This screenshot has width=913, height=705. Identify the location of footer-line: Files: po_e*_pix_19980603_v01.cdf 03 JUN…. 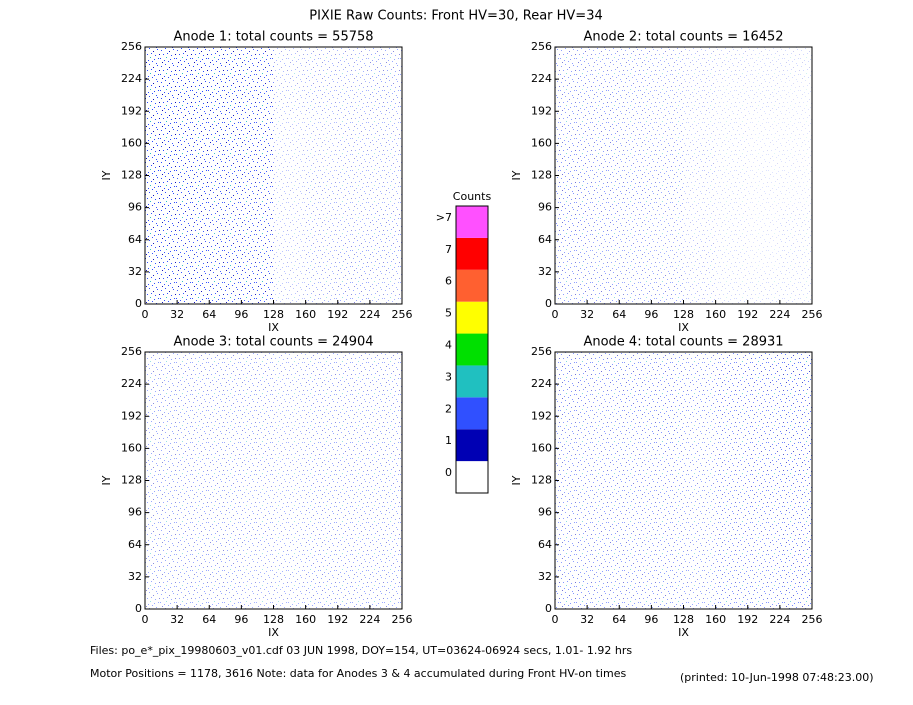
(361, 650).